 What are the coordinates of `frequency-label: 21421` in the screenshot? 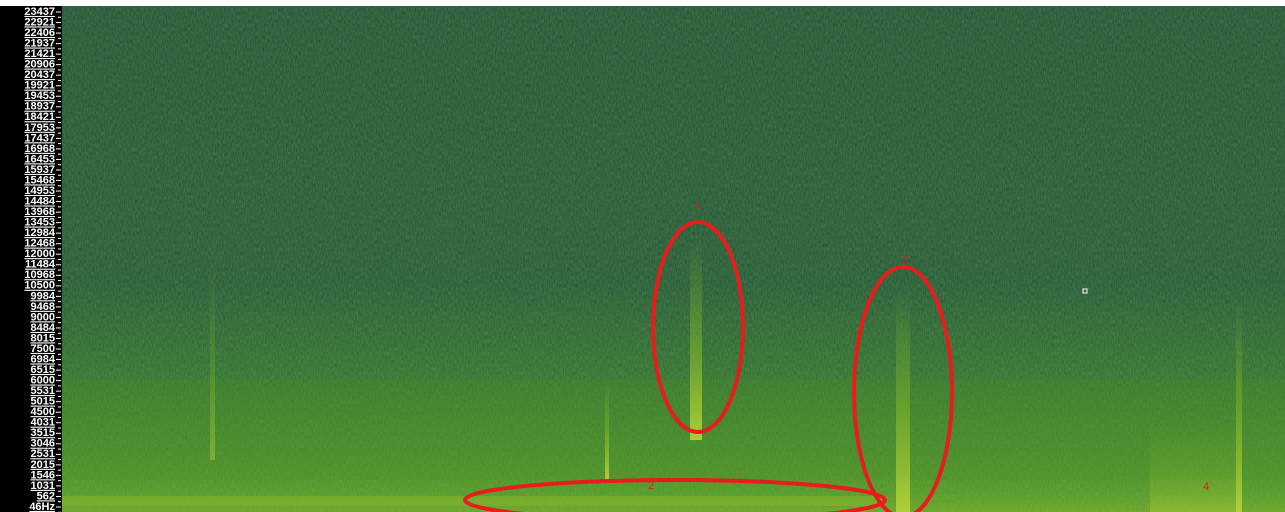 It's located at (39, 54).